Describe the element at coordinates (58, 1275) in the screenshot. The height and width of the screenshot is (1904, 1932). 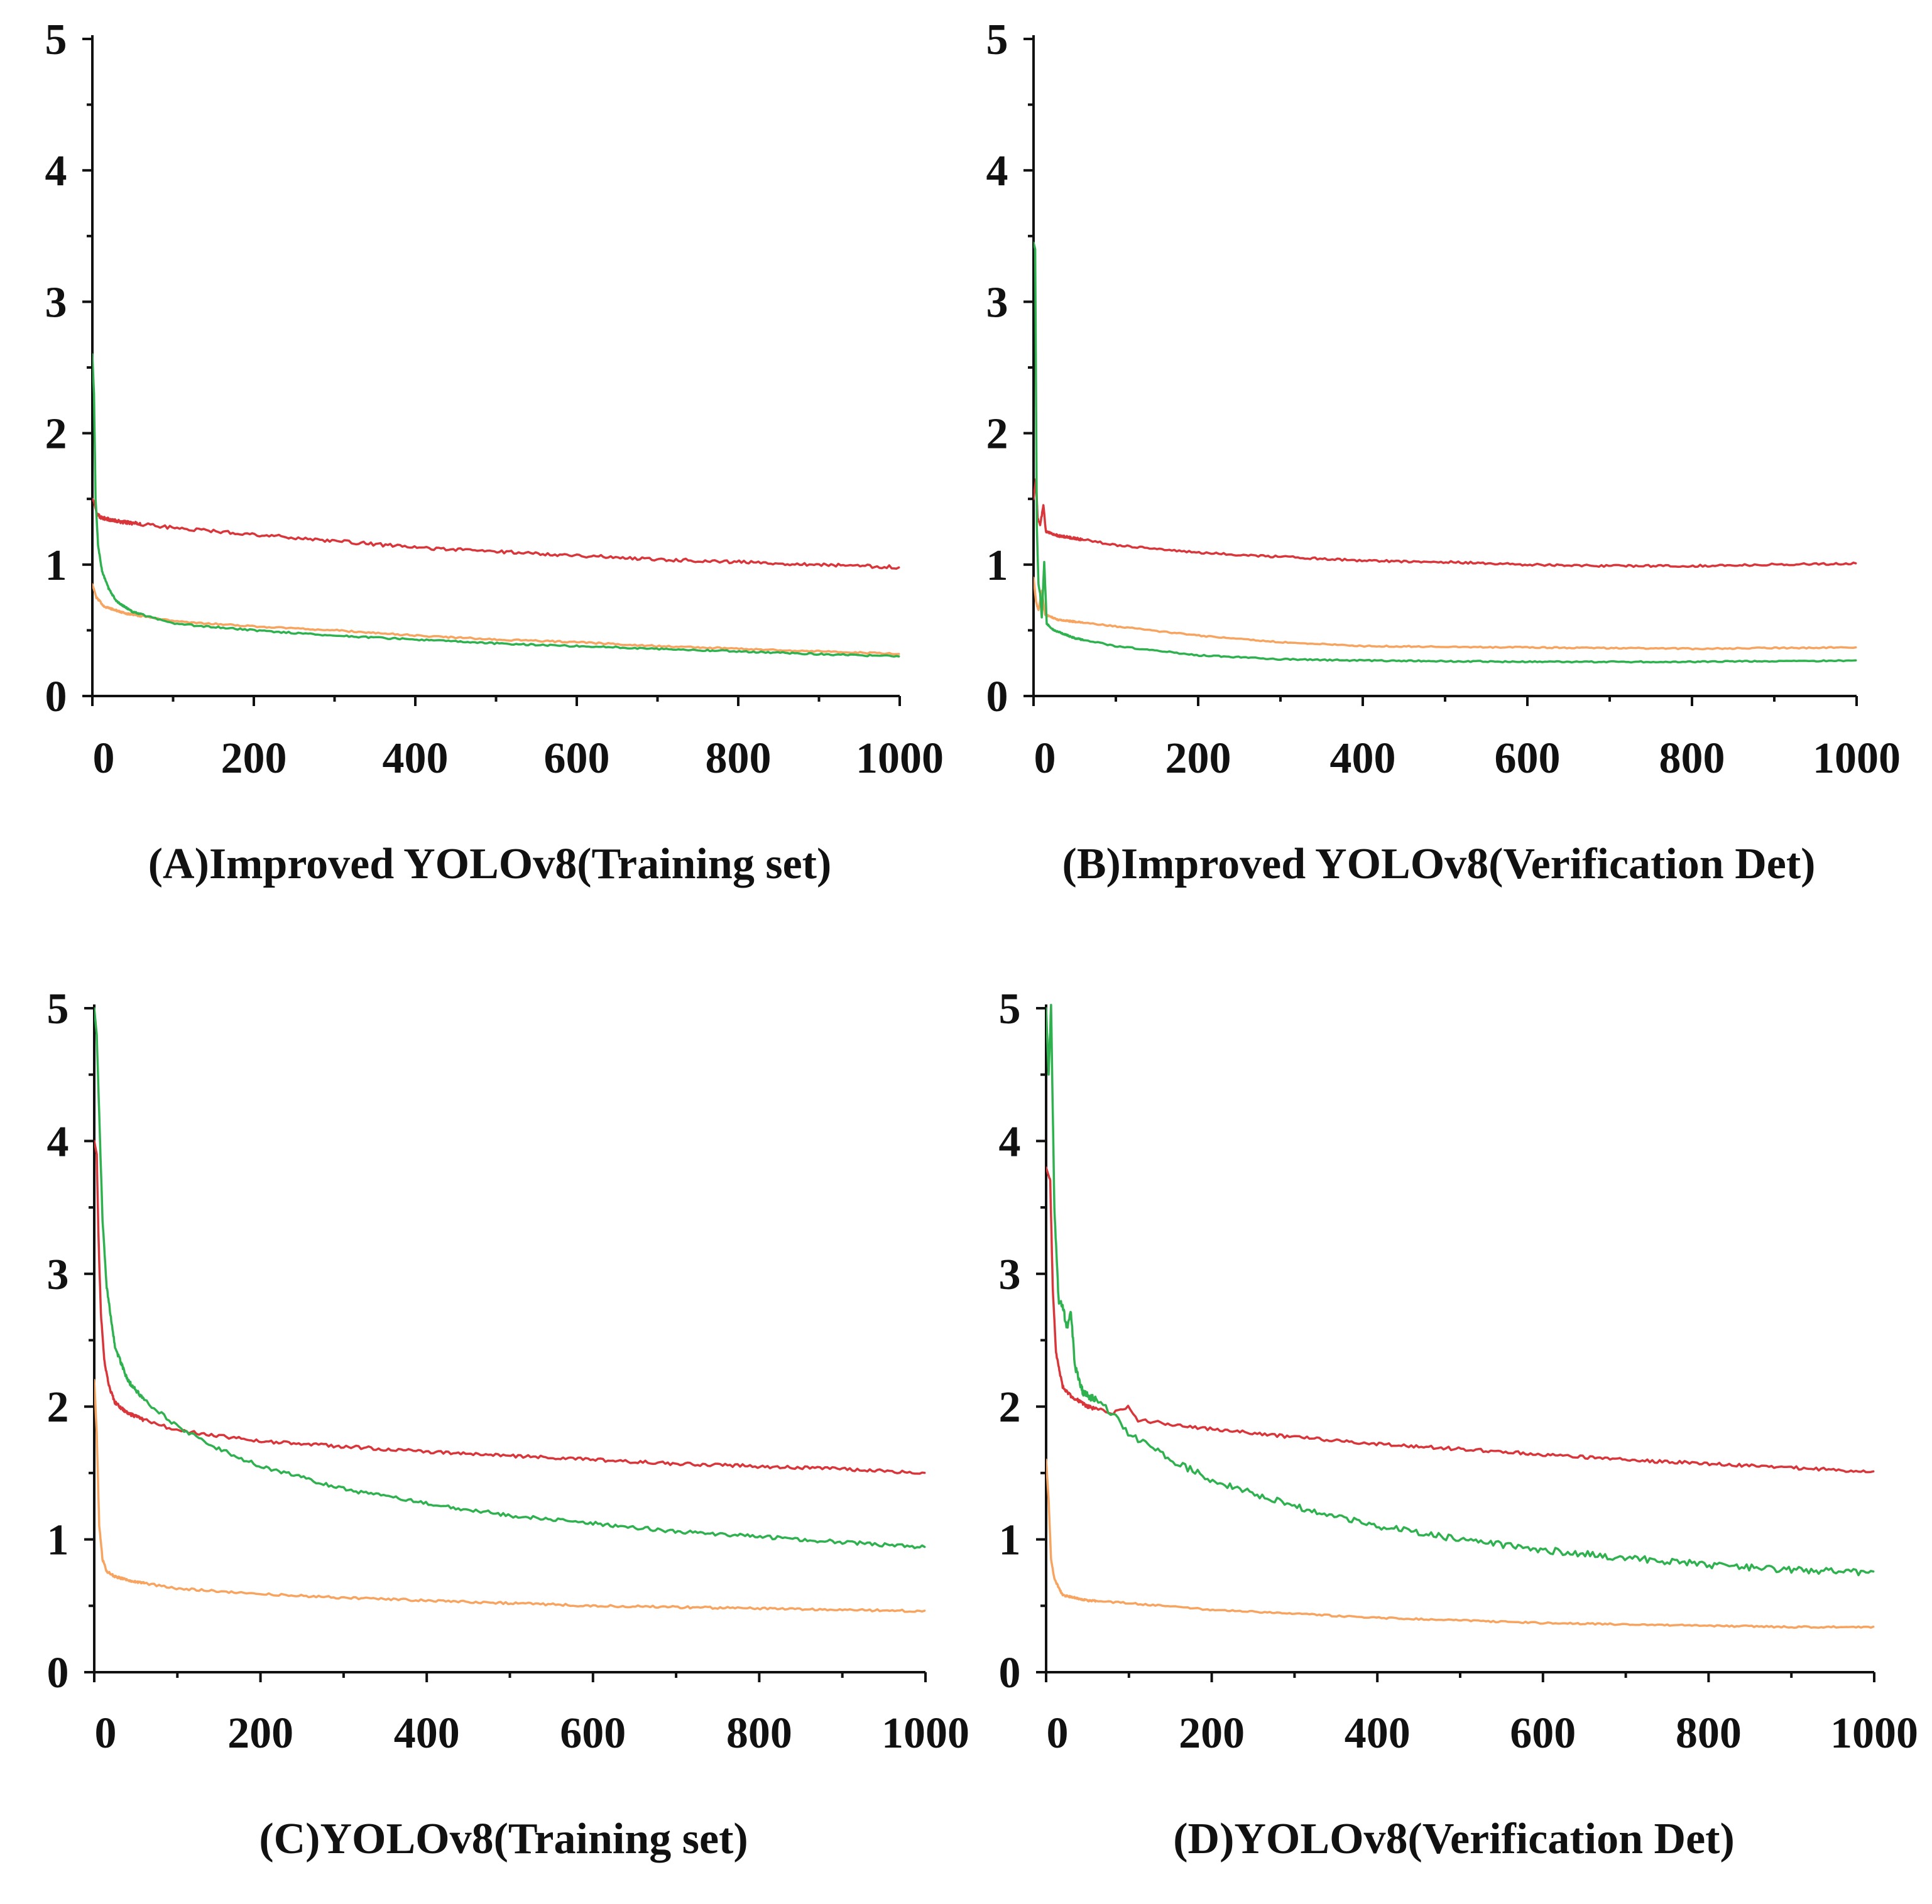
I see `panel-c-y-tick-label: 3` at that location.